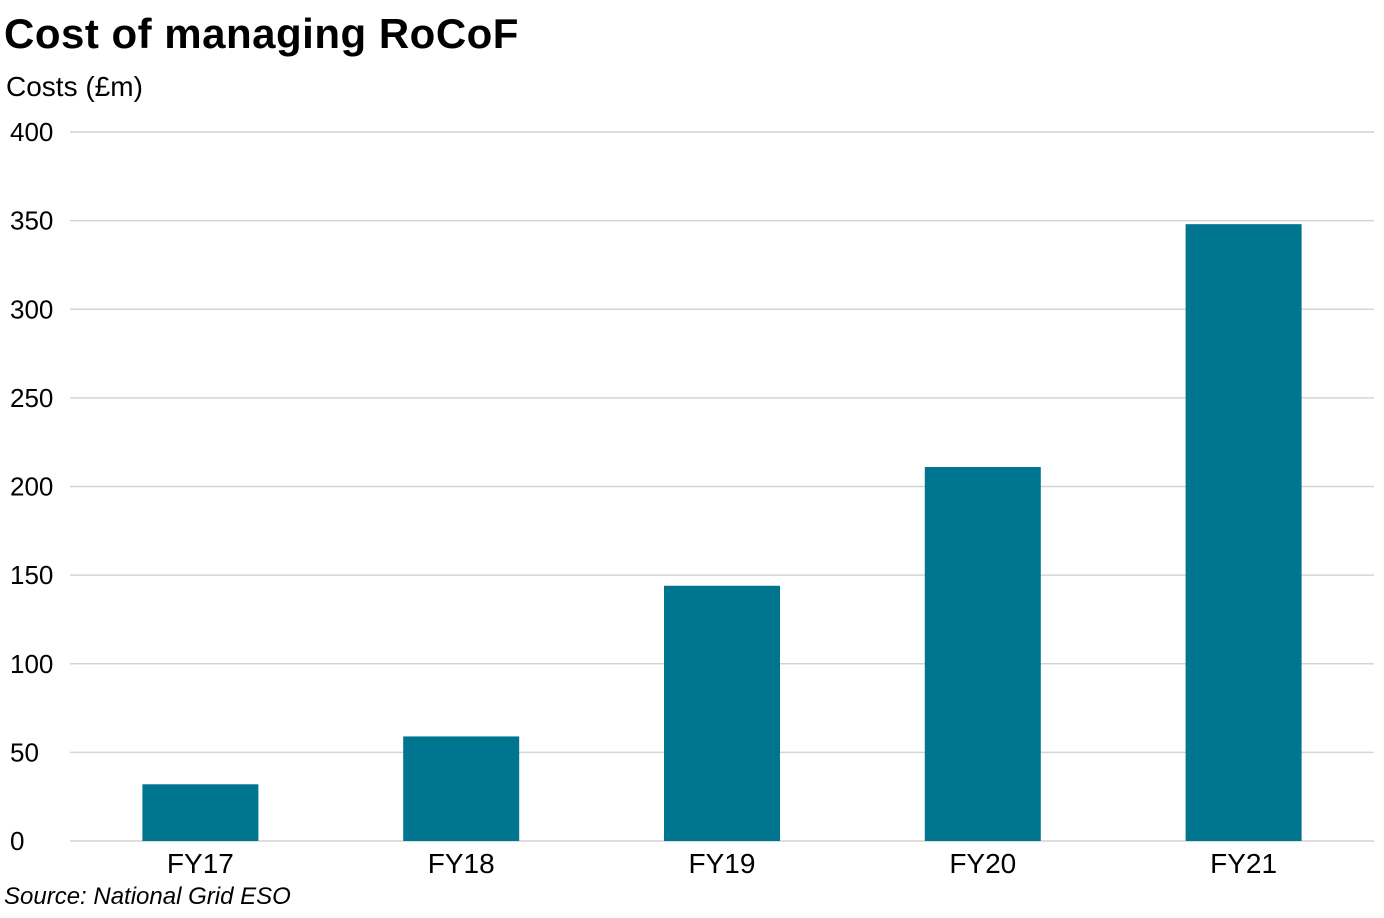  What do you see at coordinates (722, 713) in the screenshot?
I see `bar-fy19` at bounding box center [722, 713].